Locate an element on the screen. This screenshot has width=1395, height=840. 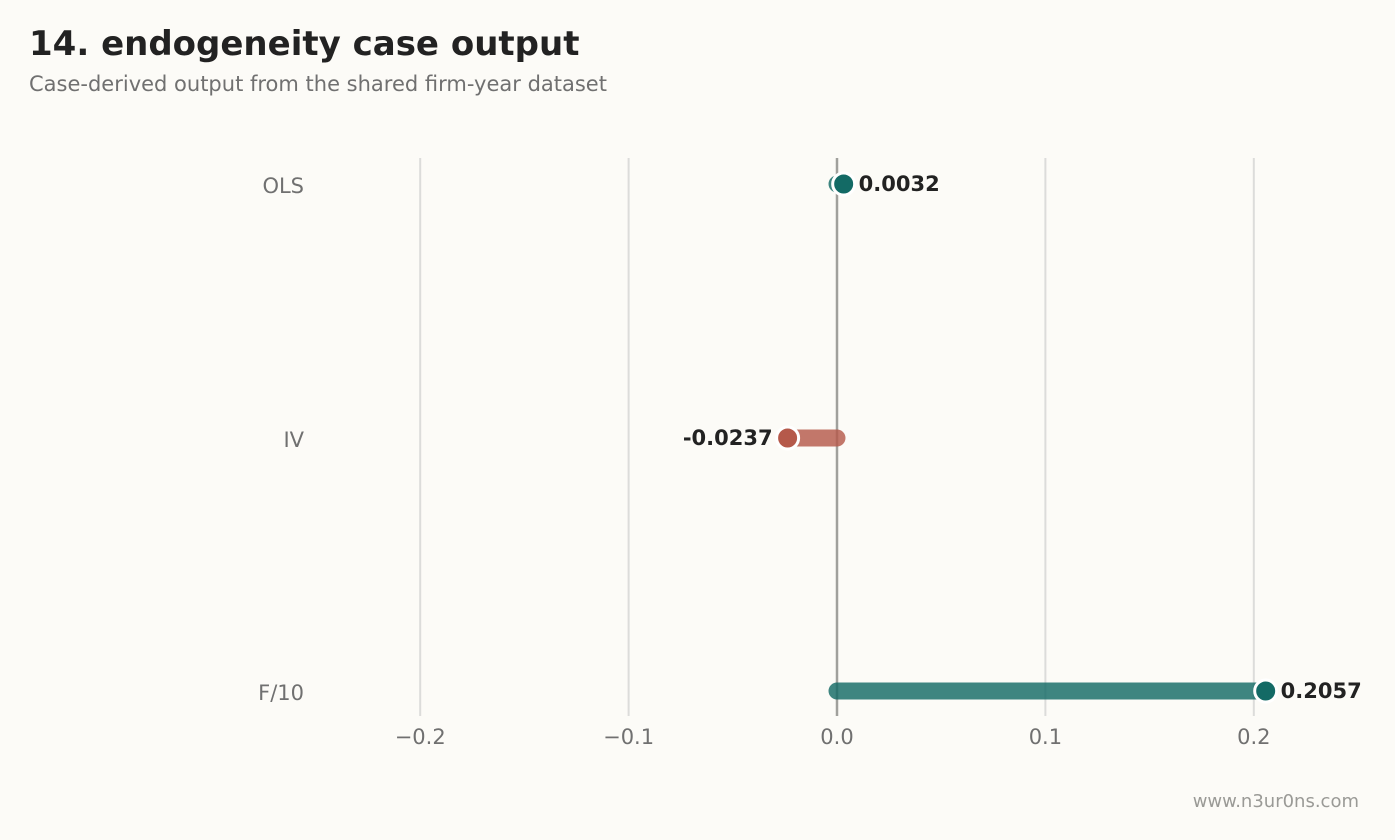
category-label: F/10 is located at coordinates (281, 693).